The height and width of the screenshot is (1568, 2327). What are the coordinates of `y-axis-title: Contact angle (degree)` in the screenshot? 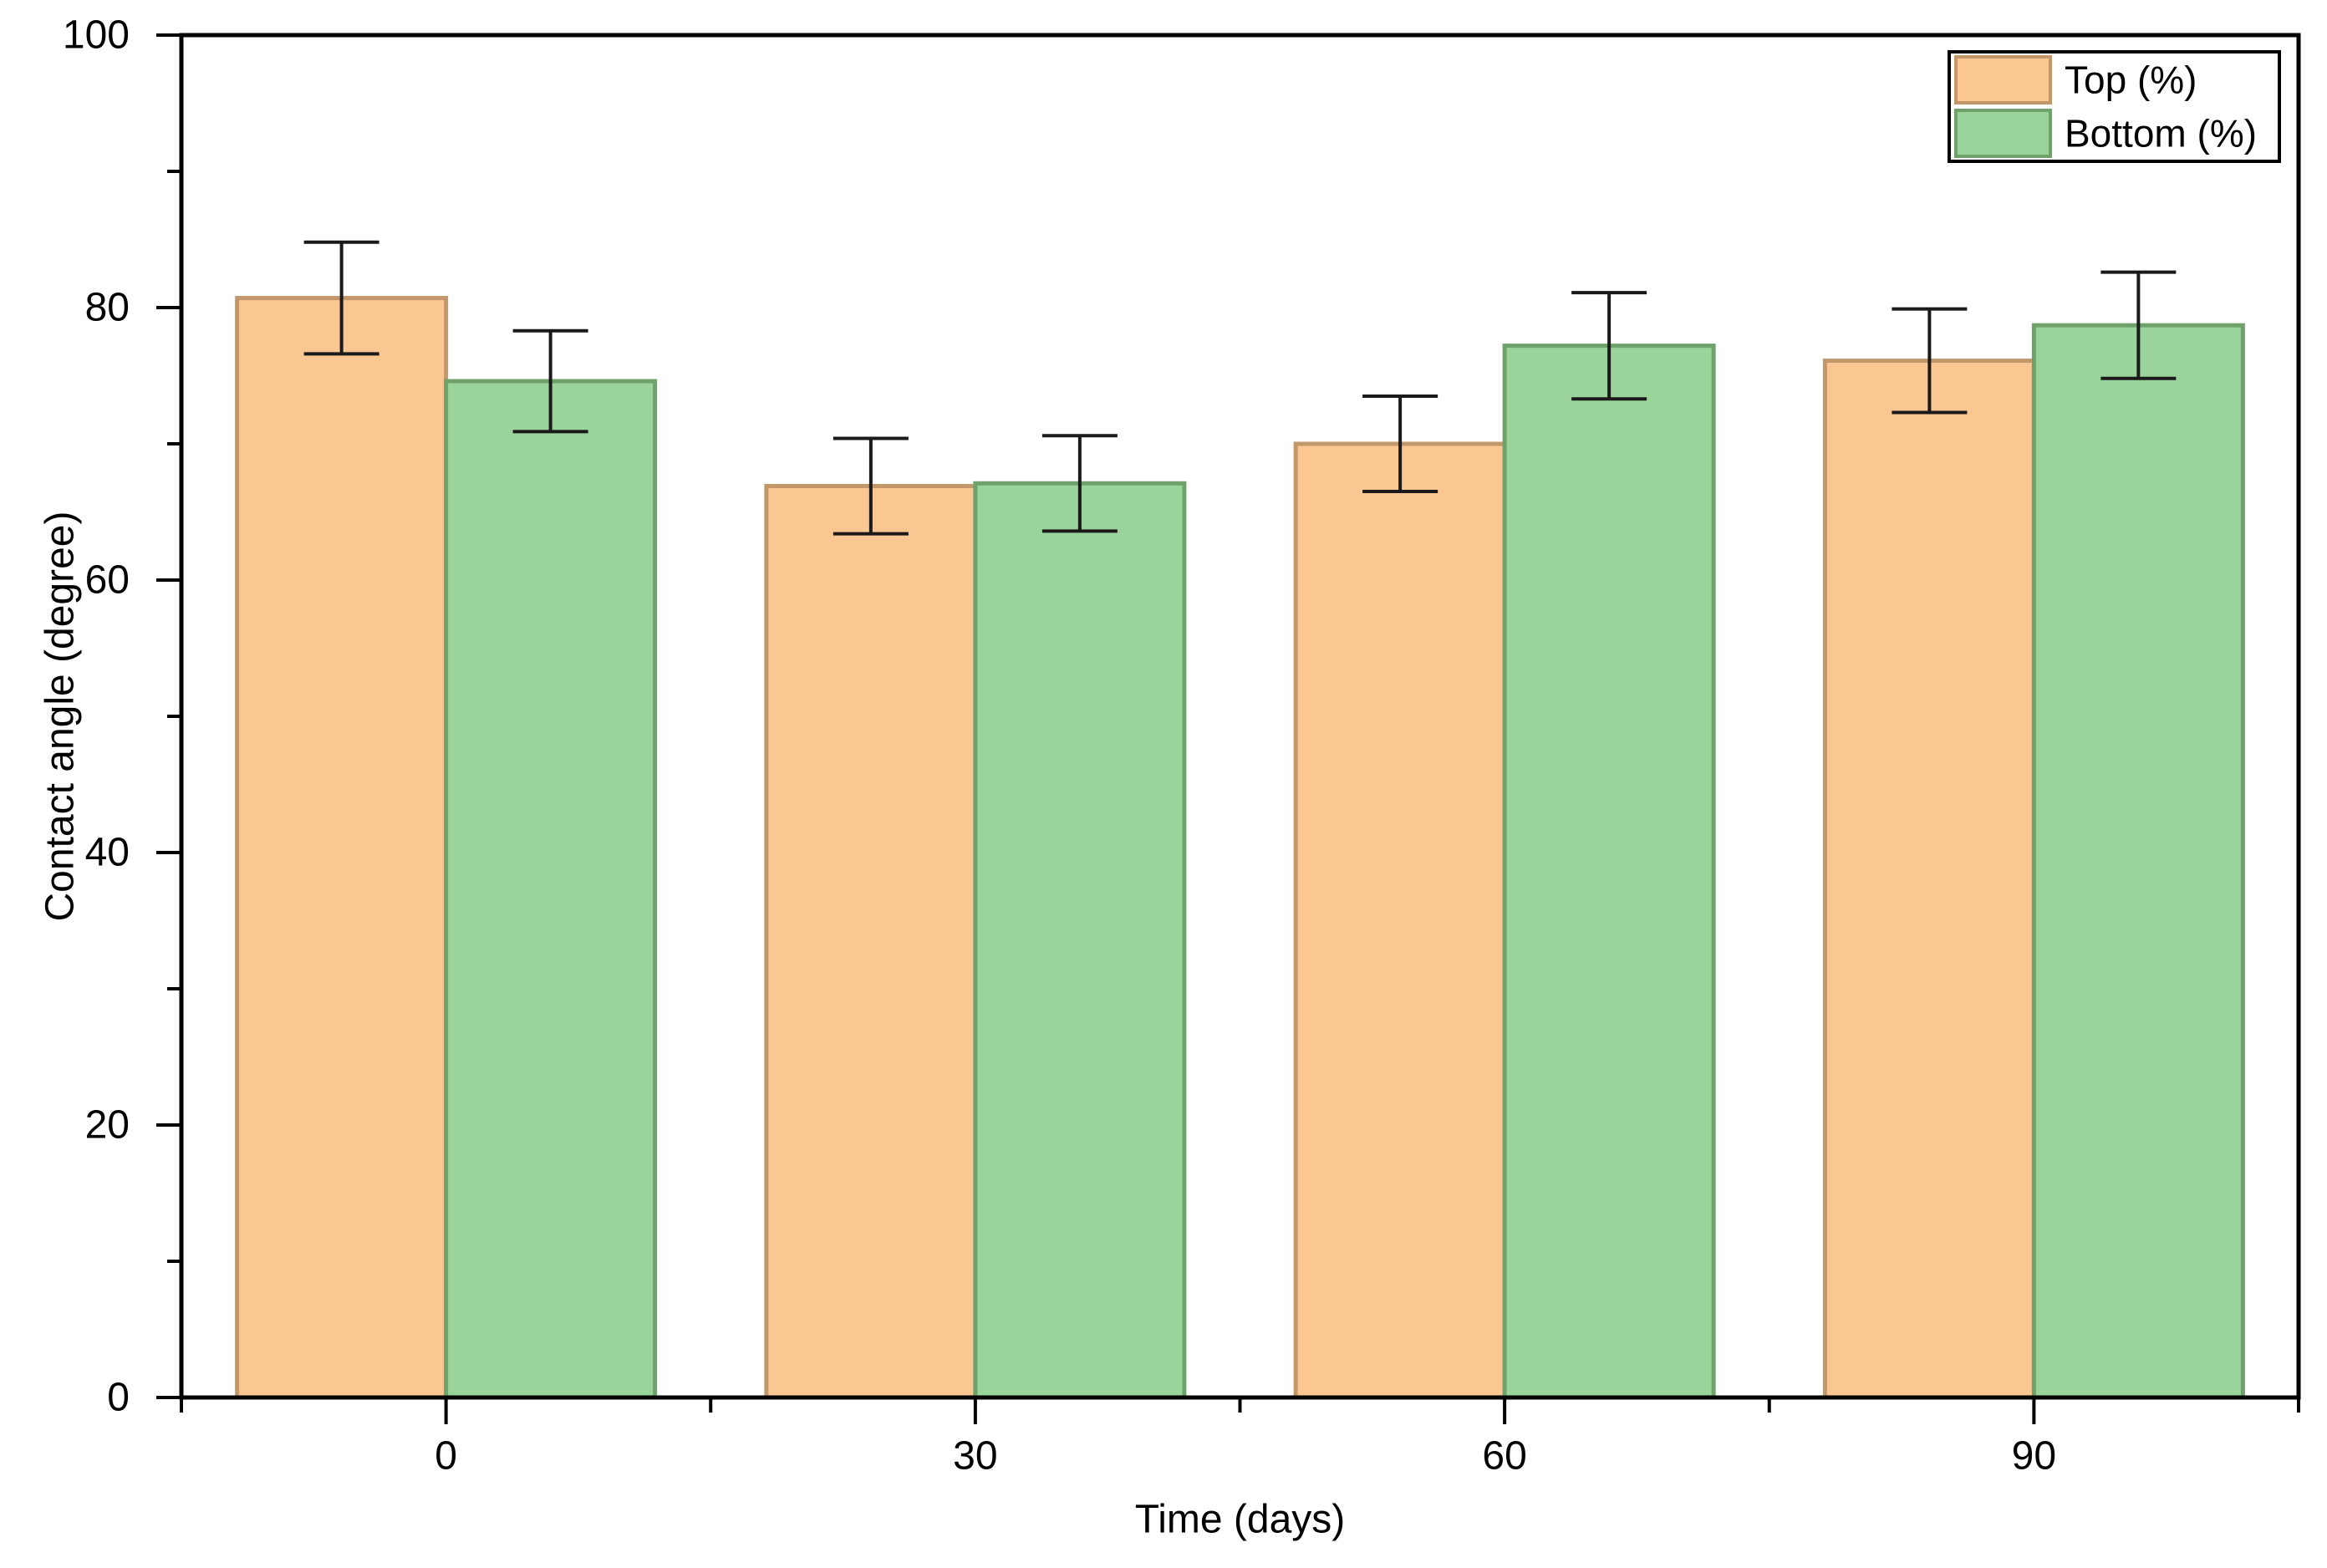 It's located at (60, 717).